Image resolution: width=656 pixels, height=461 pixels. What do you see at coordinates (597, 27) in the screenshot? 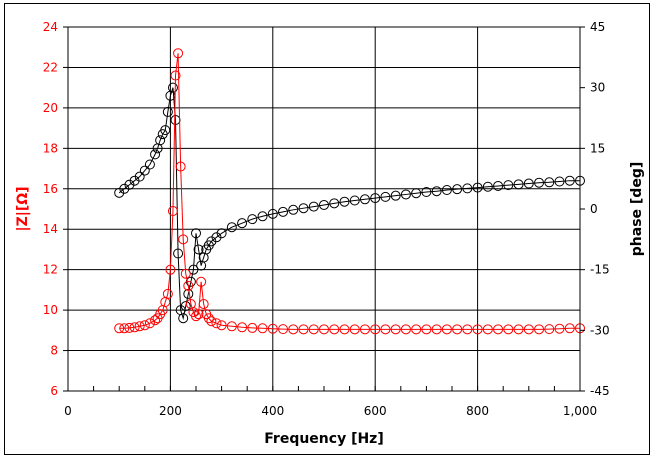
I see `y2-tick-label: 45` at bounding box center [597, 27].